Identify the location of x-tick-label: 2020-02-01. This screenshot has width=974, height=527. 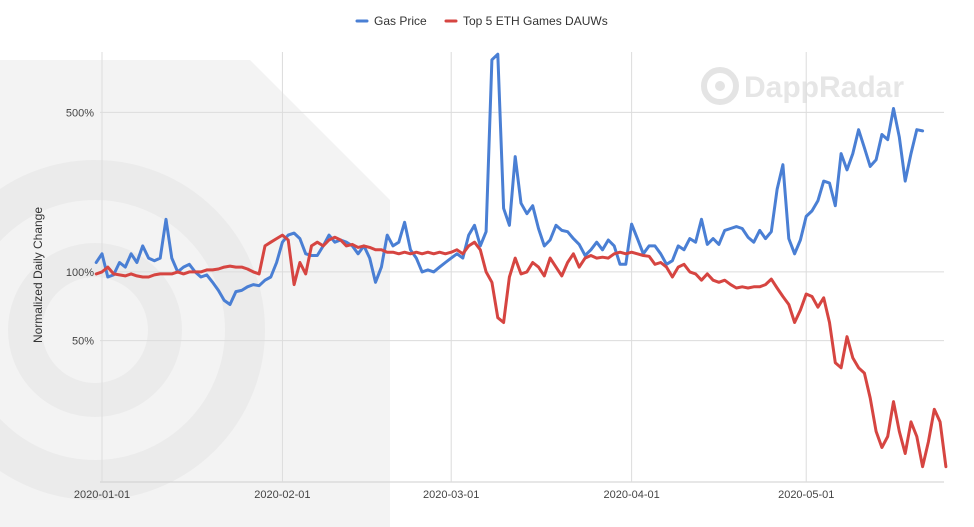
(282, 495).